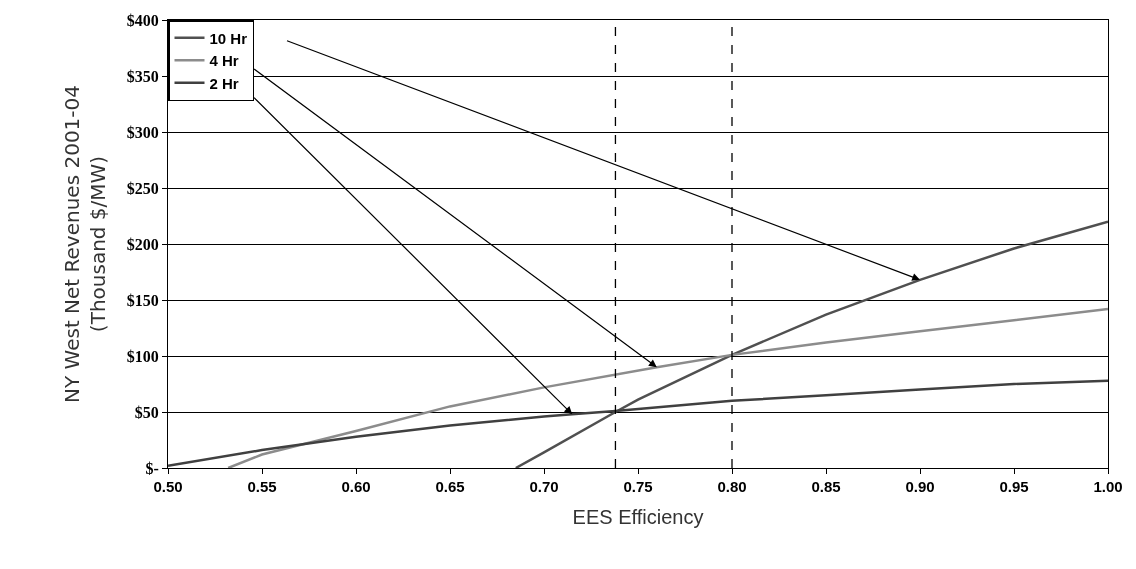 The height and width of the screenshot is (569, 1136). Describe the element at coordinates (1014, 486) in the screenshot. I see `x-tick-label: 0.95` at that location.